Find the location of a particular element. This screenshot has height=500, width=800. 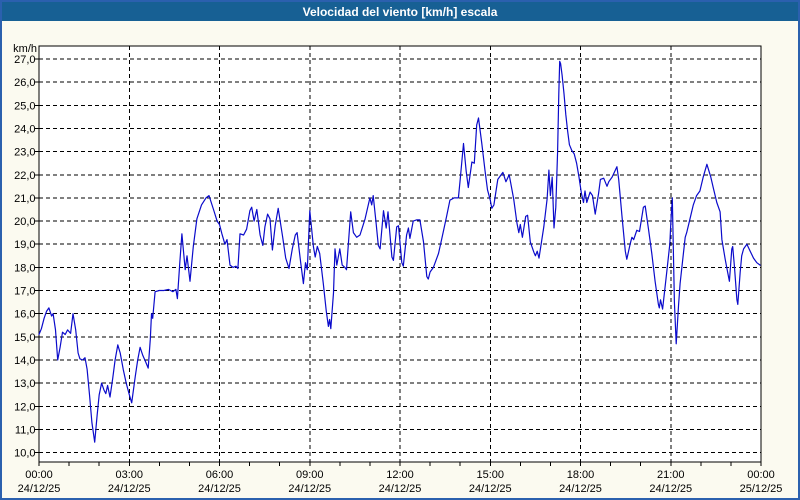

y-axis-unit-label: km/h is located at coordinates (25, 49).